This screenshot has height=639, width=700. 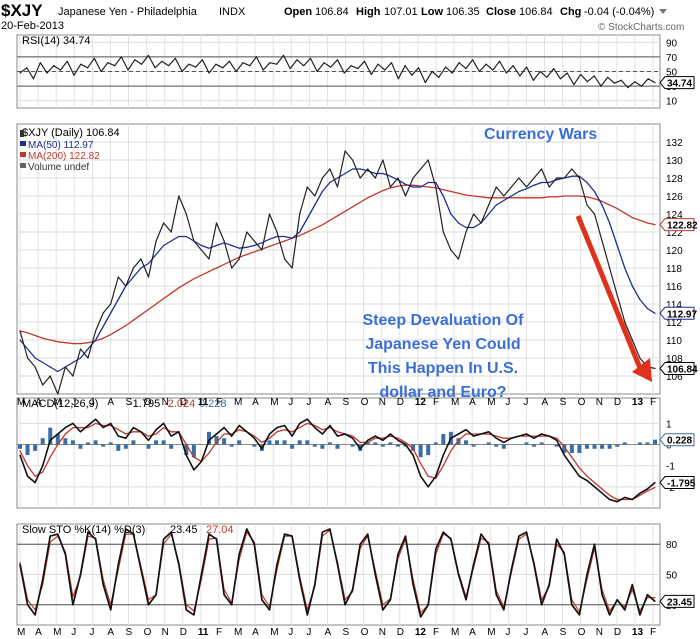 I want to click on macd-legend-macd: -1.795, so click(x=144, y=404).